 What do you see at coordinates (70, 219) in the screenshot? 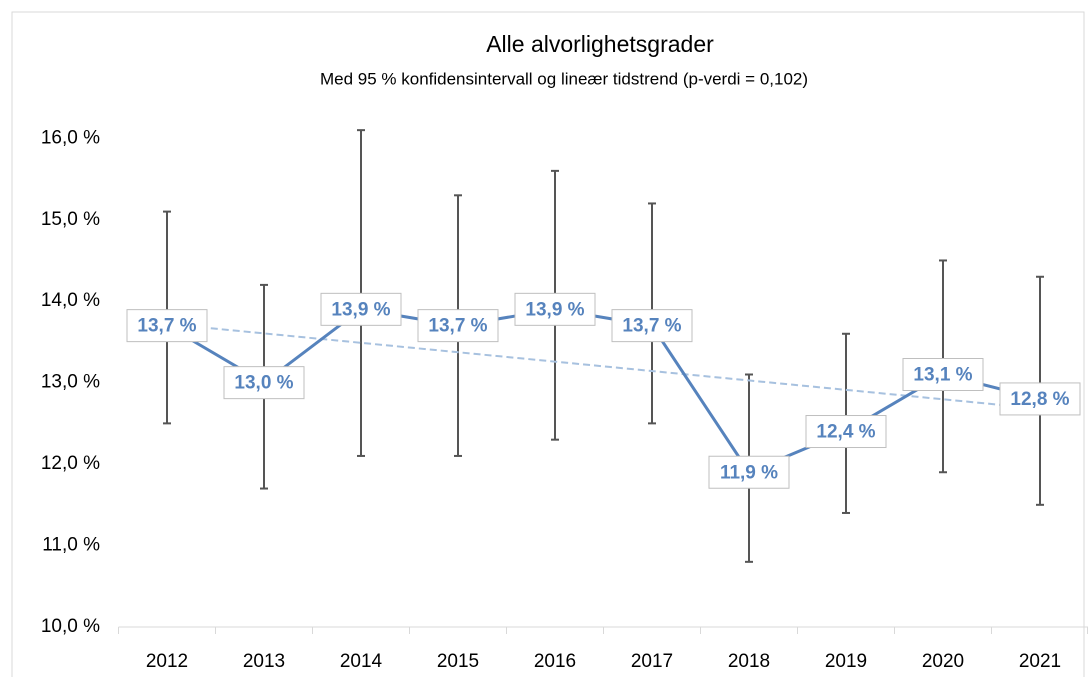
I see `y-tick-label: 15,0 %` at bounding box center [70, 219].